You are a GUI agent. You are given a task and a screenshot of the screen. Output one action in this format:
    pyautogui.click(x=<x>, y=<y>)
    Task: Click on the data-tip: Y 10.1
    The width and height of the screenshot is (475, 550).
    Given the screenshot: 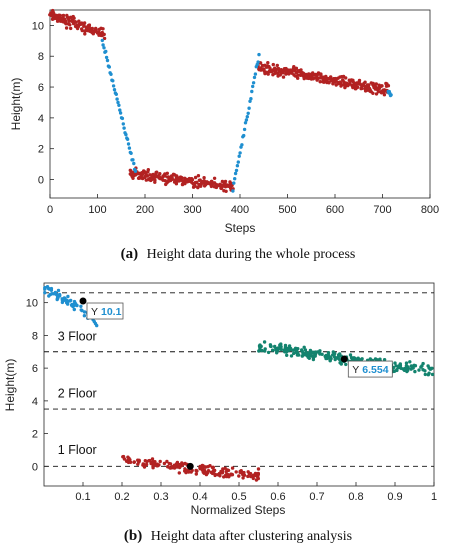 What is the action you would take?
    pyautogui.click(x=105, y=311)
    